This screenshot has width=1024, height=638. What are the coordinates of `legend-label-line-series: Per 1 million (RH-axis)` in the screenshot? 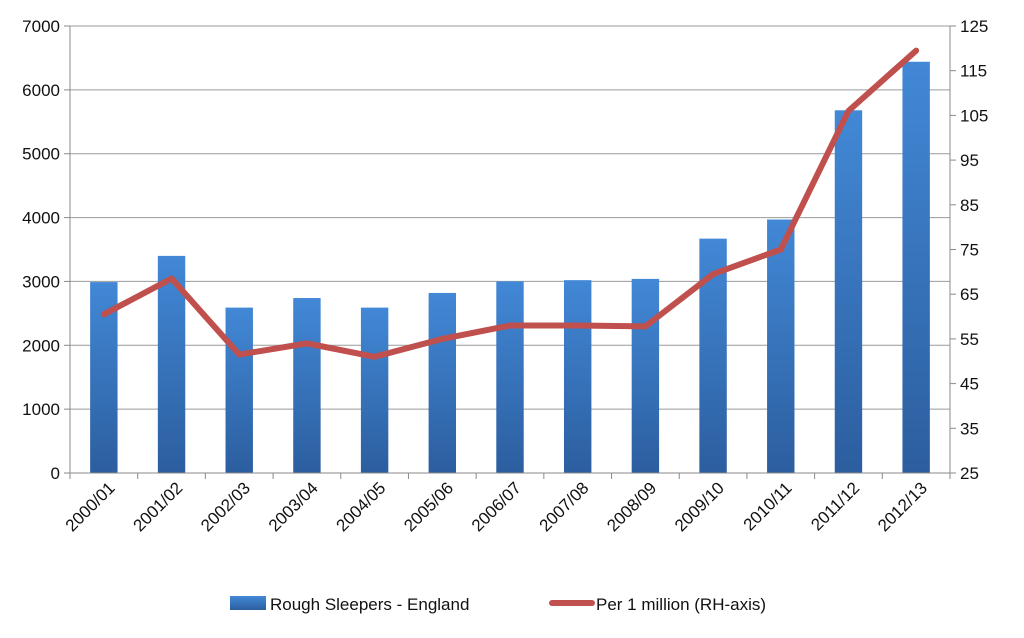 It's located at (681, 604).